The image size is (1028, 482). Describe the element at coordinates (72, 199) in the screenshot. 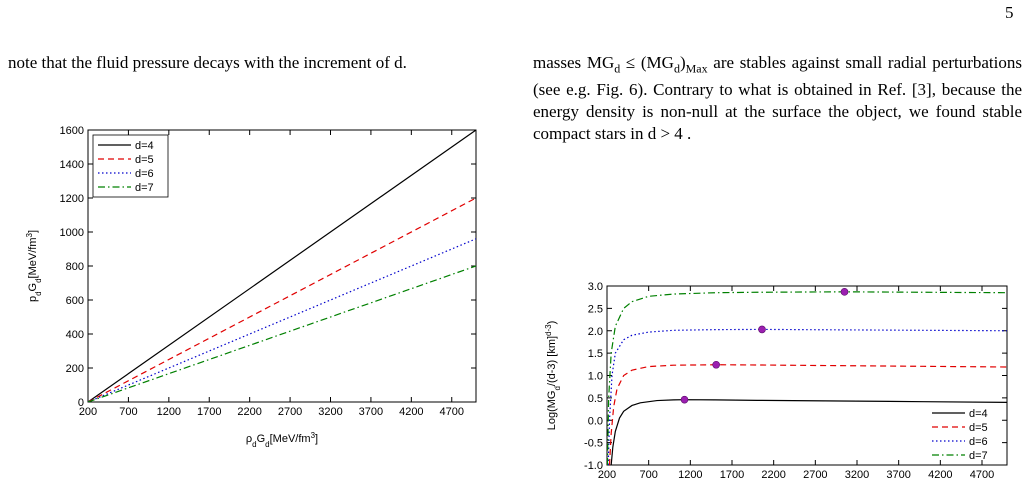

I see `y-tick-label: 1200` at that location.